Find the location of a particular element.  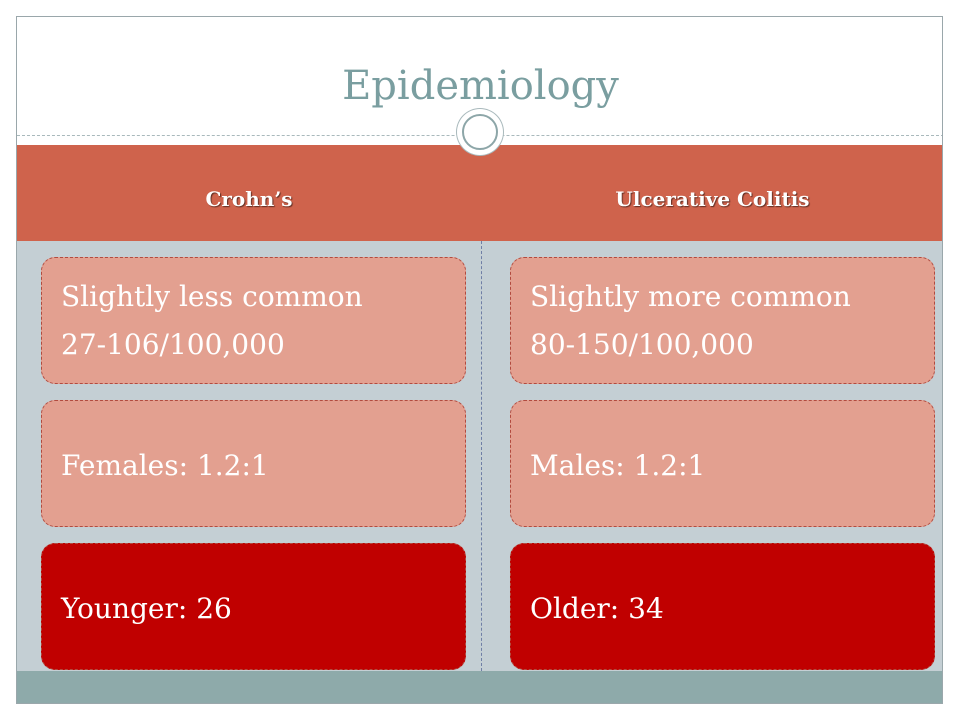

column-header-crohns: Crohn’s is located at coordinates (249, 199).